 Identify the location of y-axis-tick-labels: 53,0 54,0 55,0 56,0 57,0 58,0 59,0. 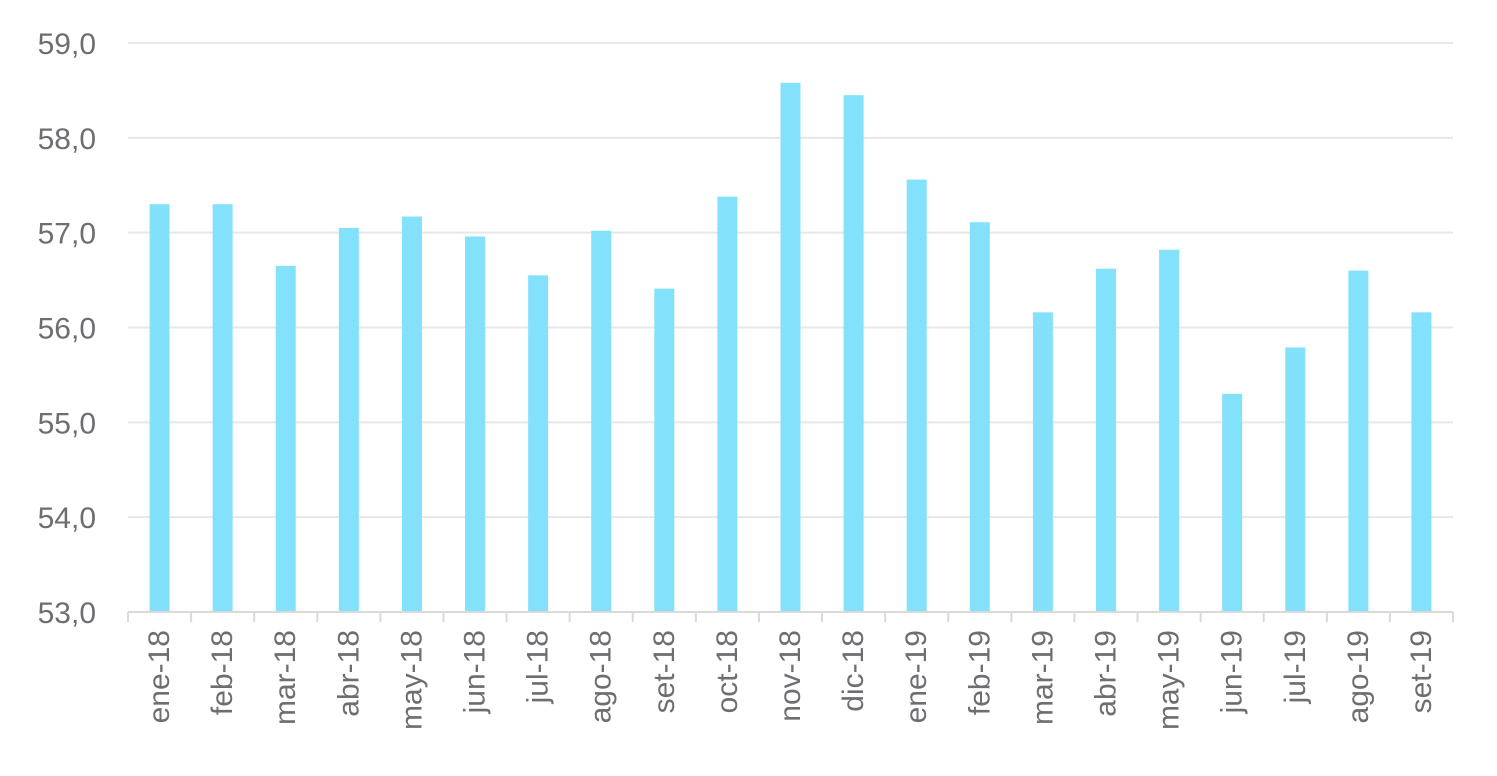
(67, 329).